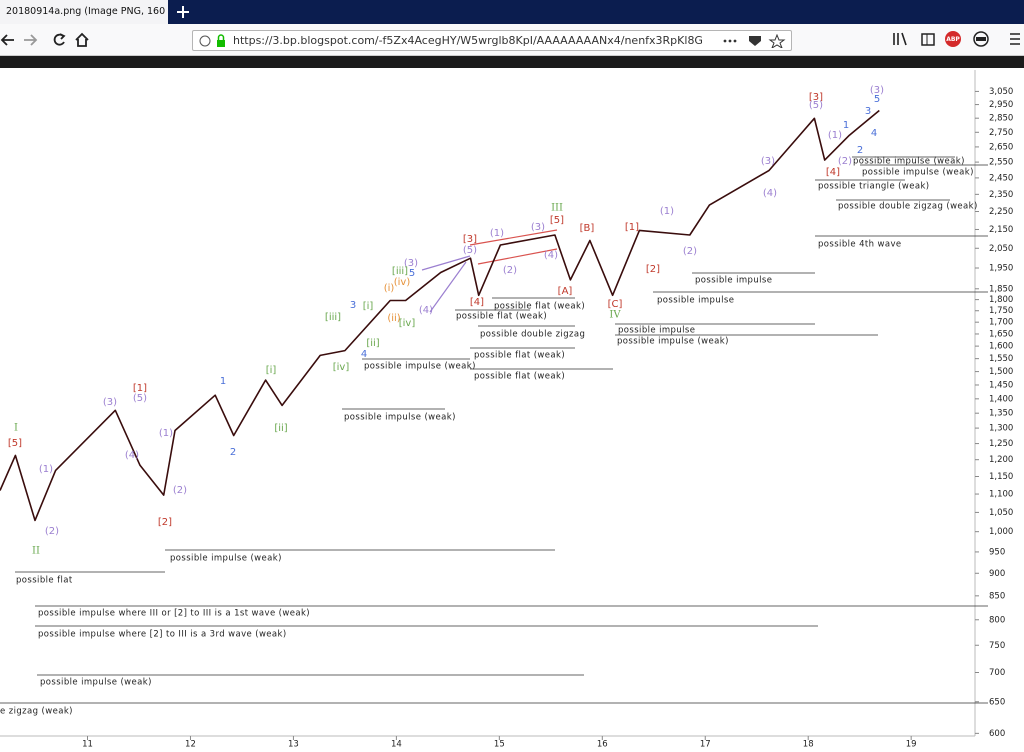 This screenshot has height=752, width=1024. I want to click on nav-buttons, so click(90, 40).